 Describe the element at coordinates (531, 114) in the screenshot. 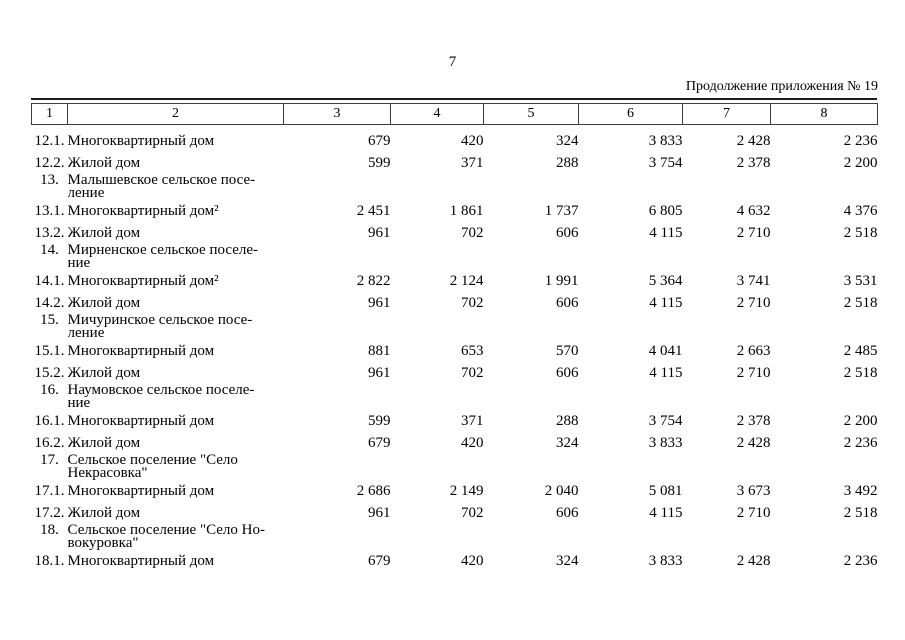

I see `column-header: 5` at that location.